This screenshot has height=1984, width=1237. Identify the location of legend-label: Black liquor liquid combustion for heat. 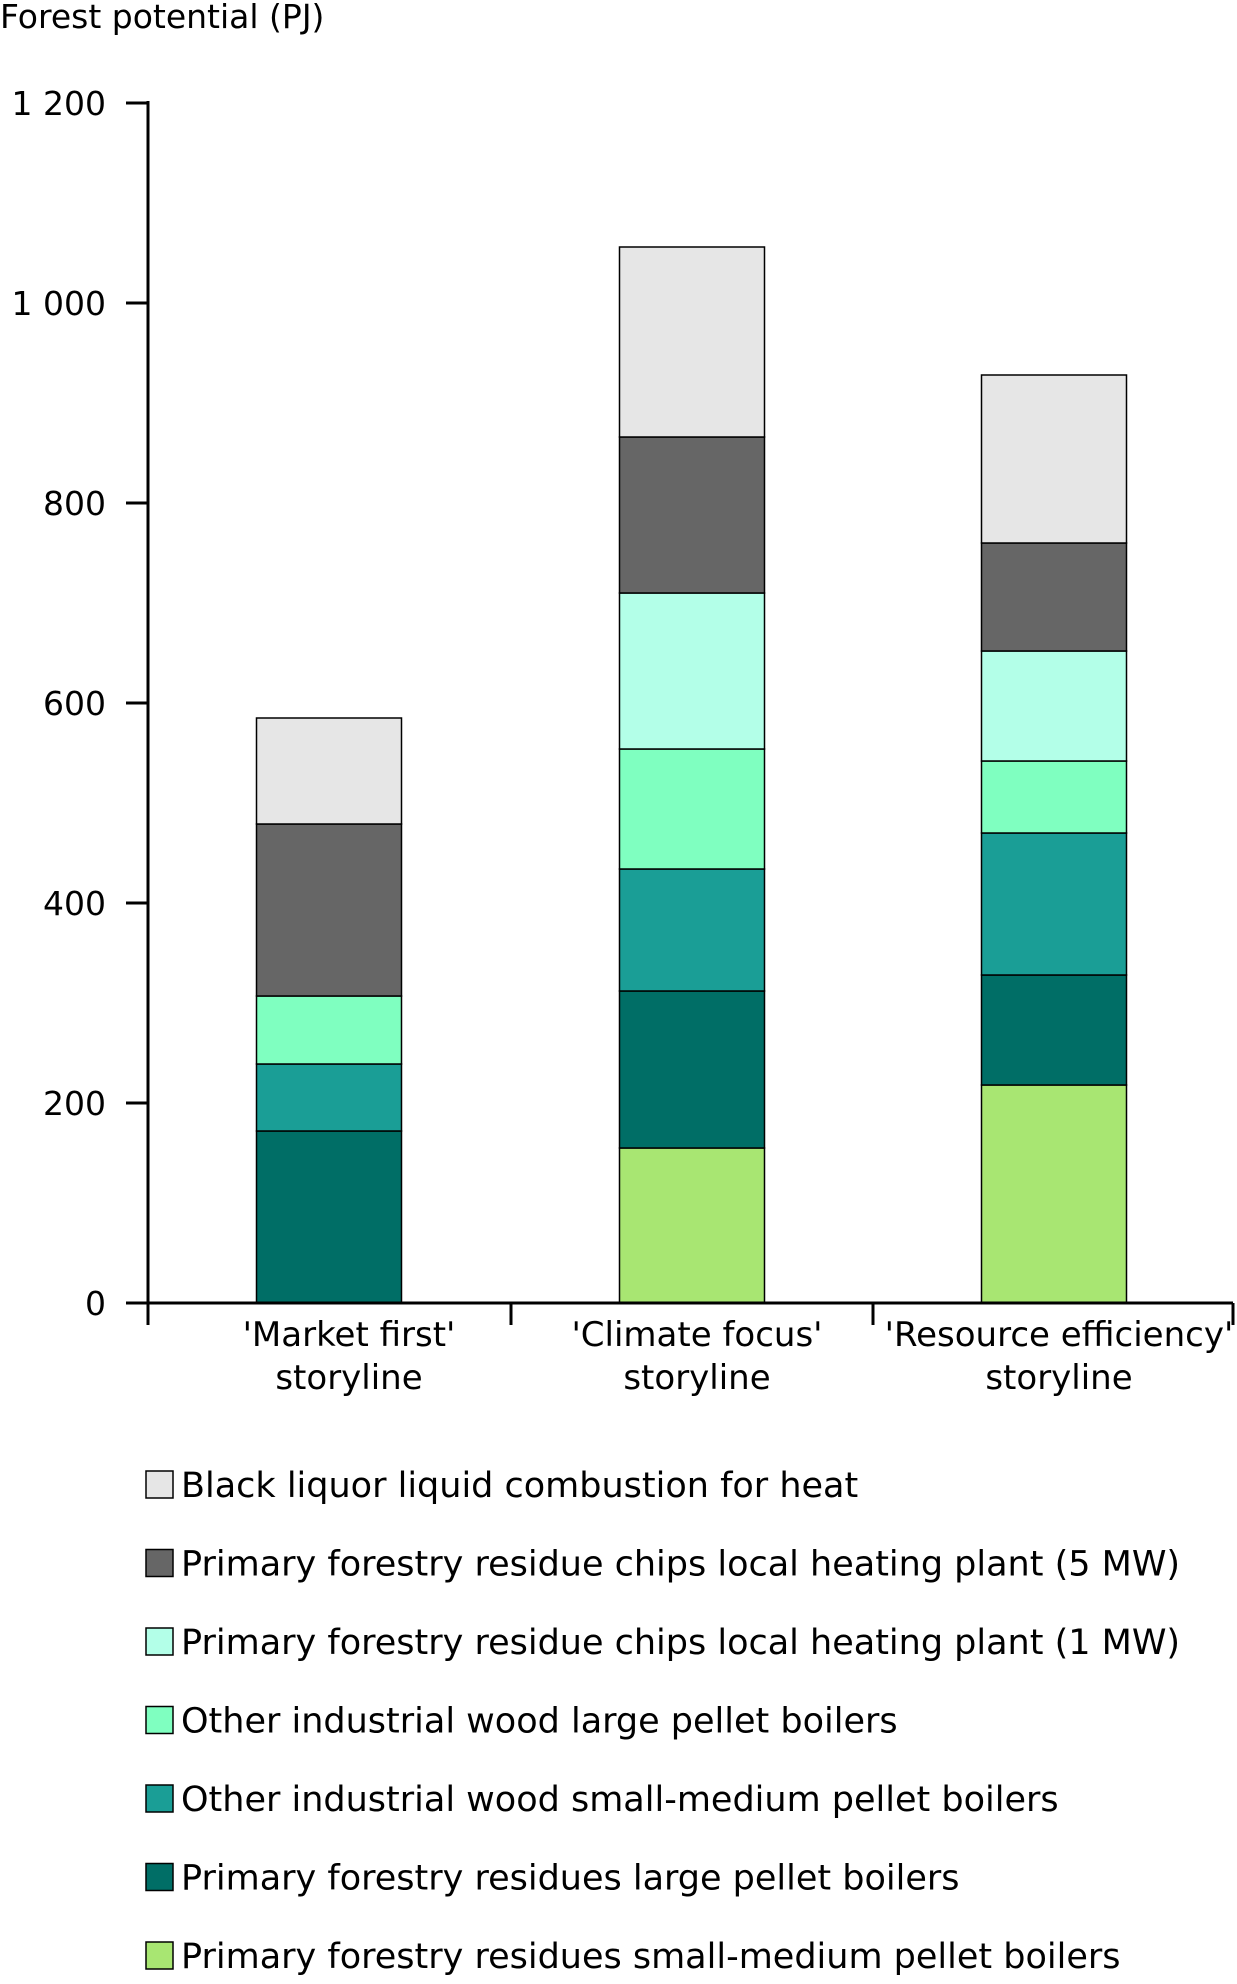
(519, 1486).